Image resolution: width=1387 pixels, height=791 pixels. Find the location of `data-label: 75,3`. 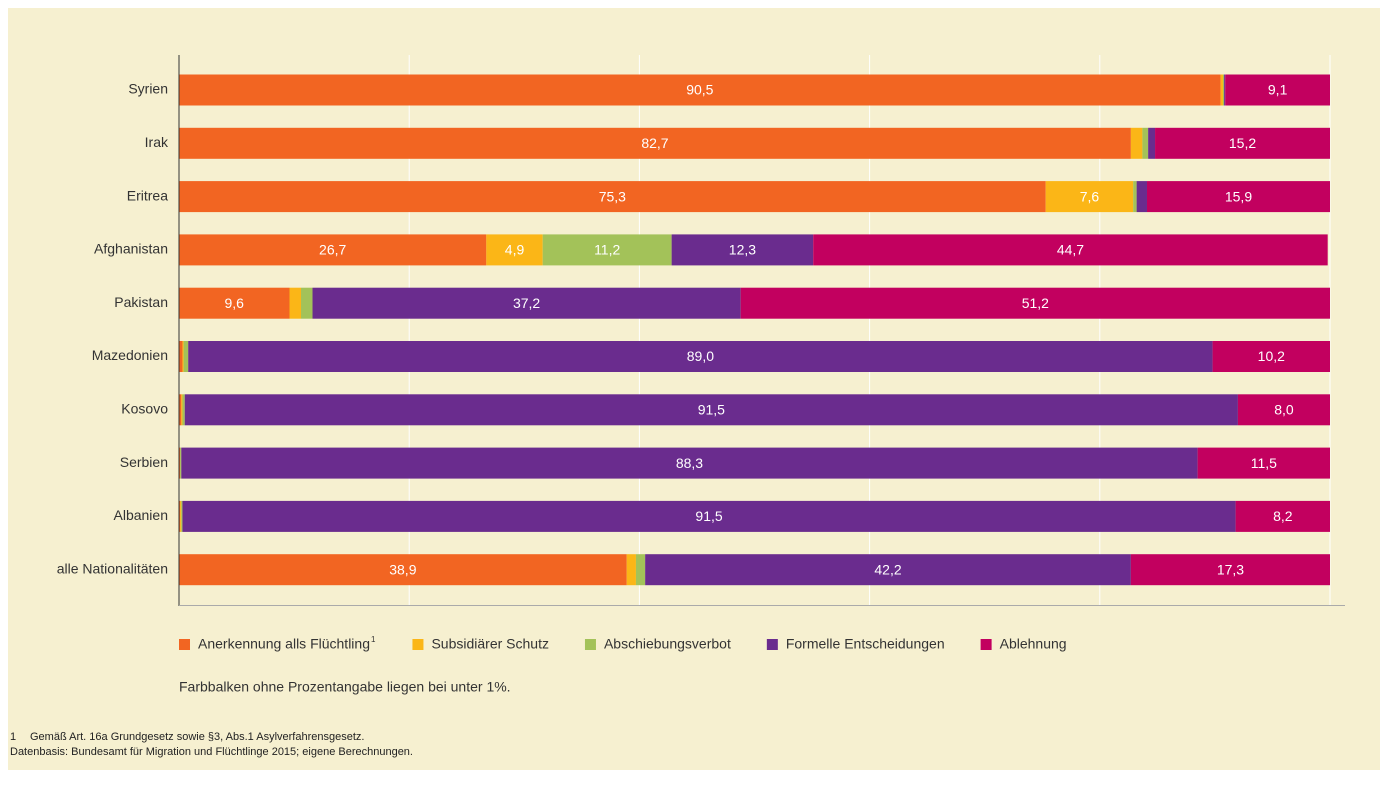

data-label: 75,3 is located at coordinates (612, 196).